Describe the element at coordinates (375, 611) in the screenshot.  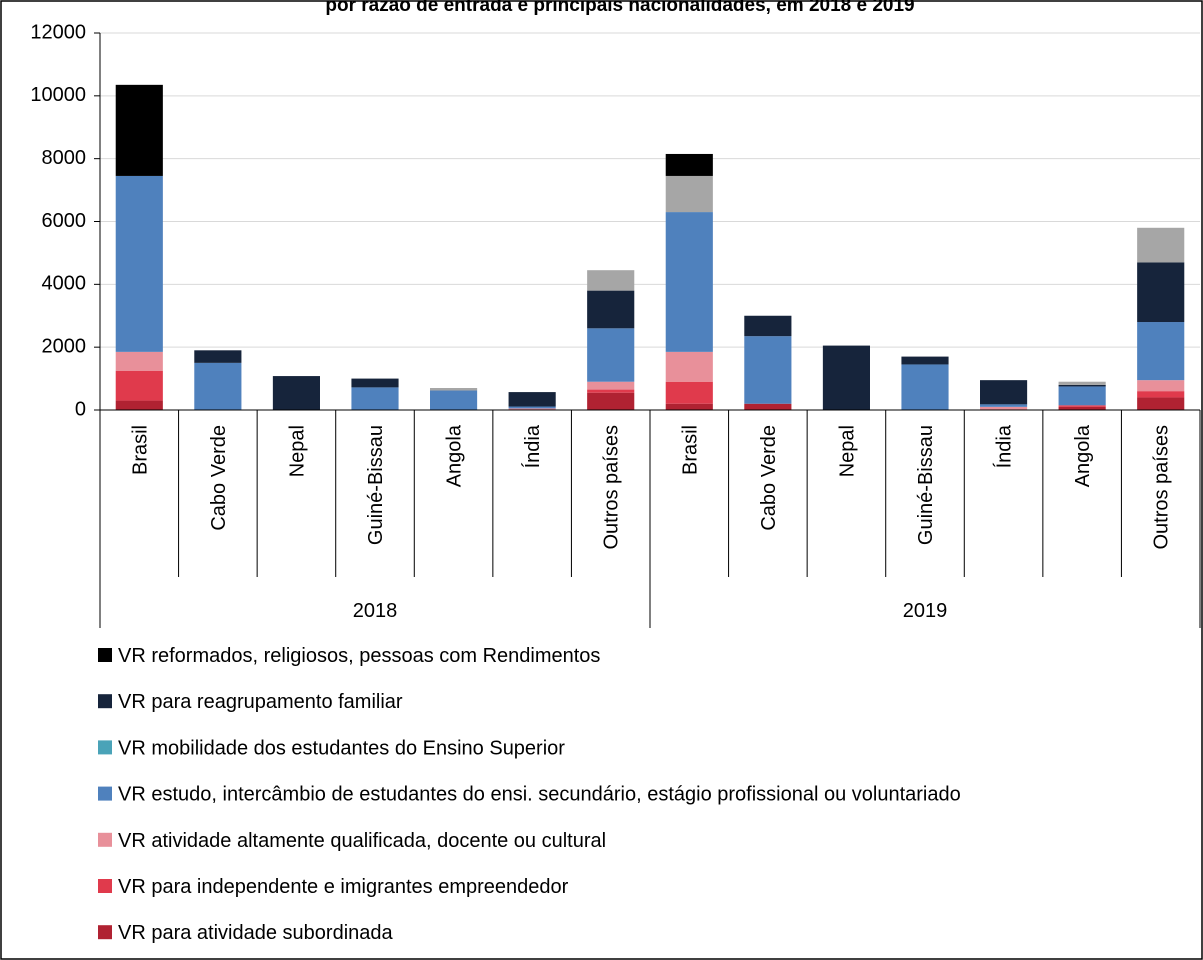
I see `group-label: 2018` at that location.